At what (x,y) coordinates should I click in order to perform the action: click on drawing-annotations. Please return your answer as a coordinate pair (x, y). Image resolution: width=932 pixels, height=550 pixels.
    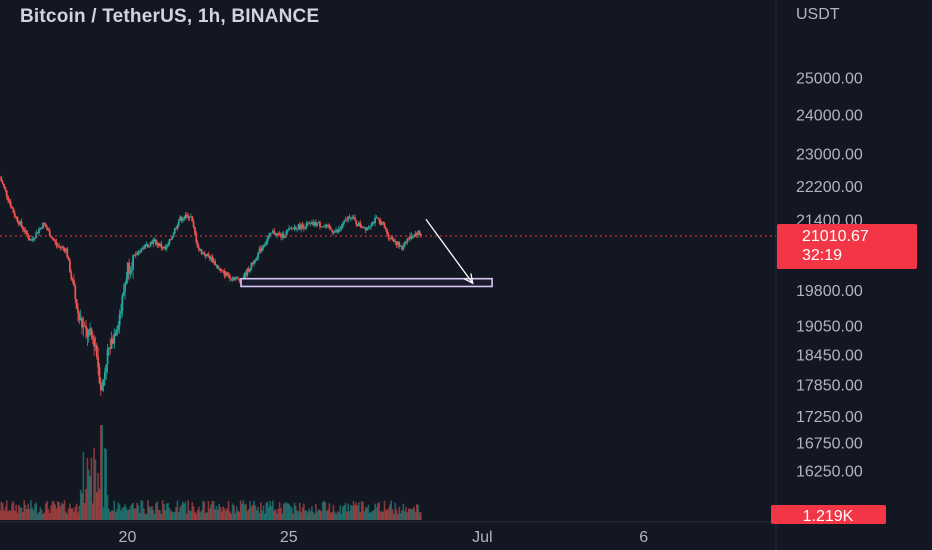
    Looking at the image, I should click on (366, 253).